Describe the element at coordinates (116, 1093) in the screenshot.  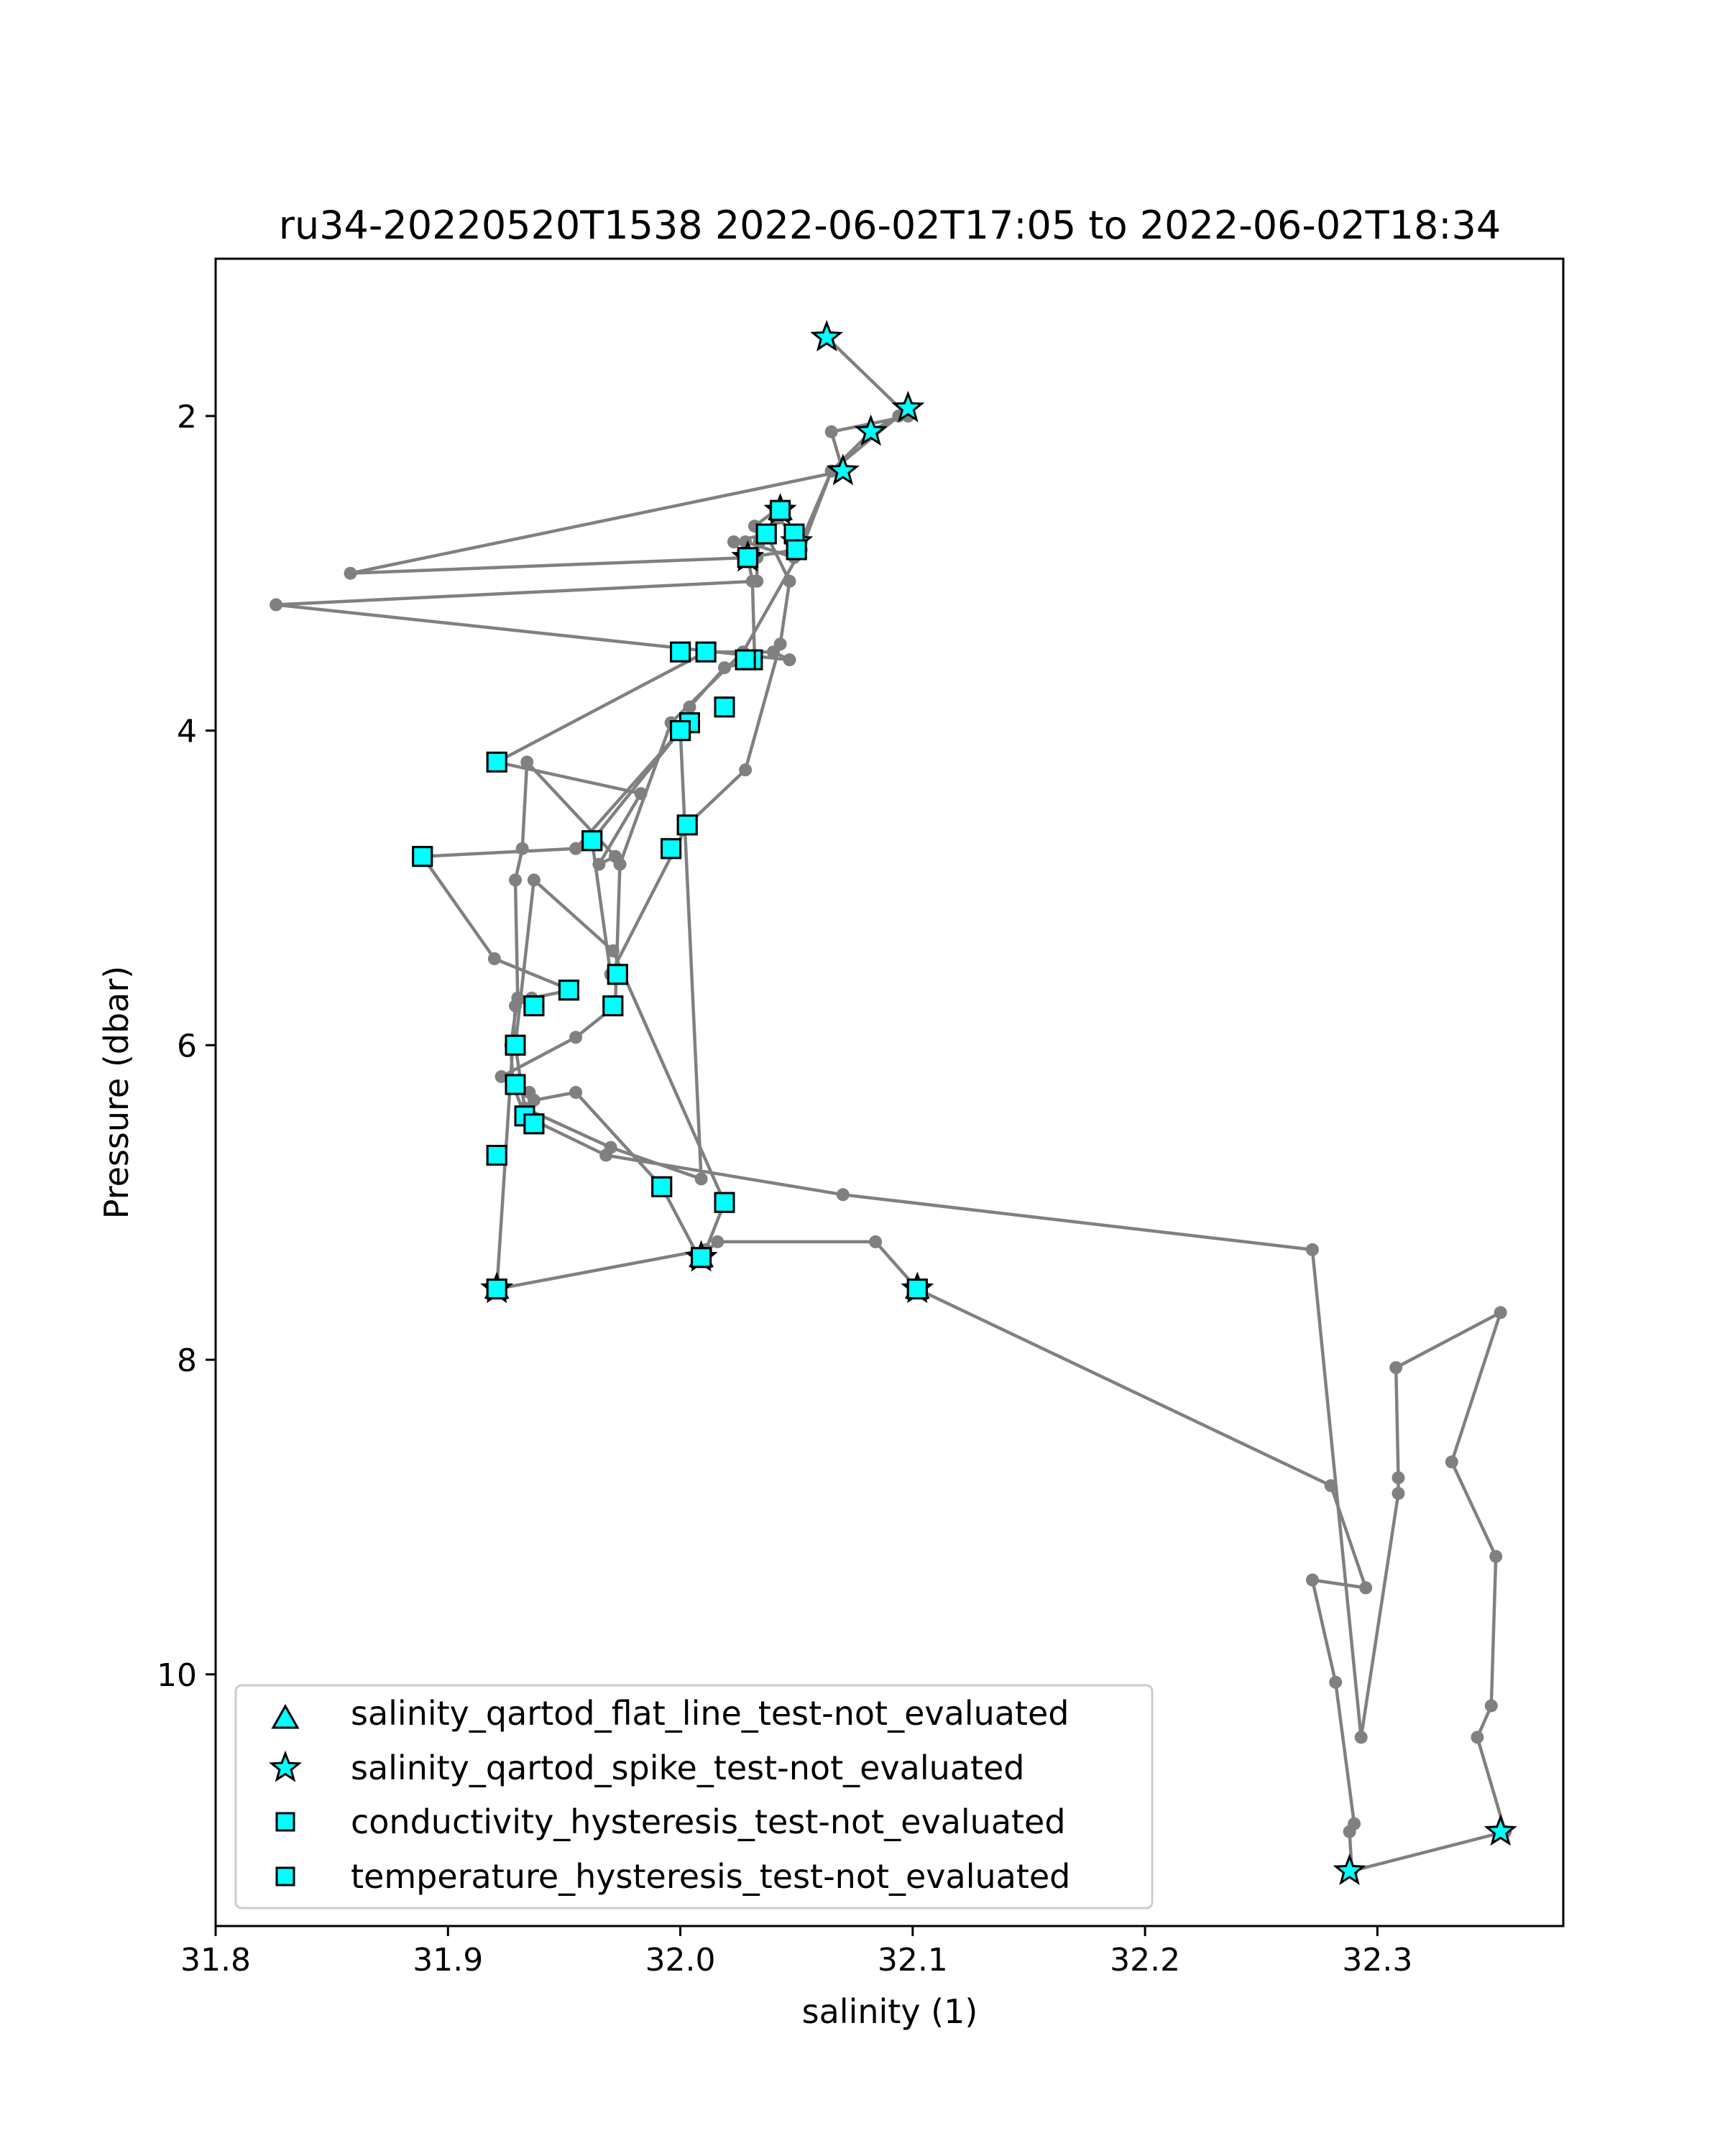
I see `y-axis-label: Pressure (dbar)` at that location.